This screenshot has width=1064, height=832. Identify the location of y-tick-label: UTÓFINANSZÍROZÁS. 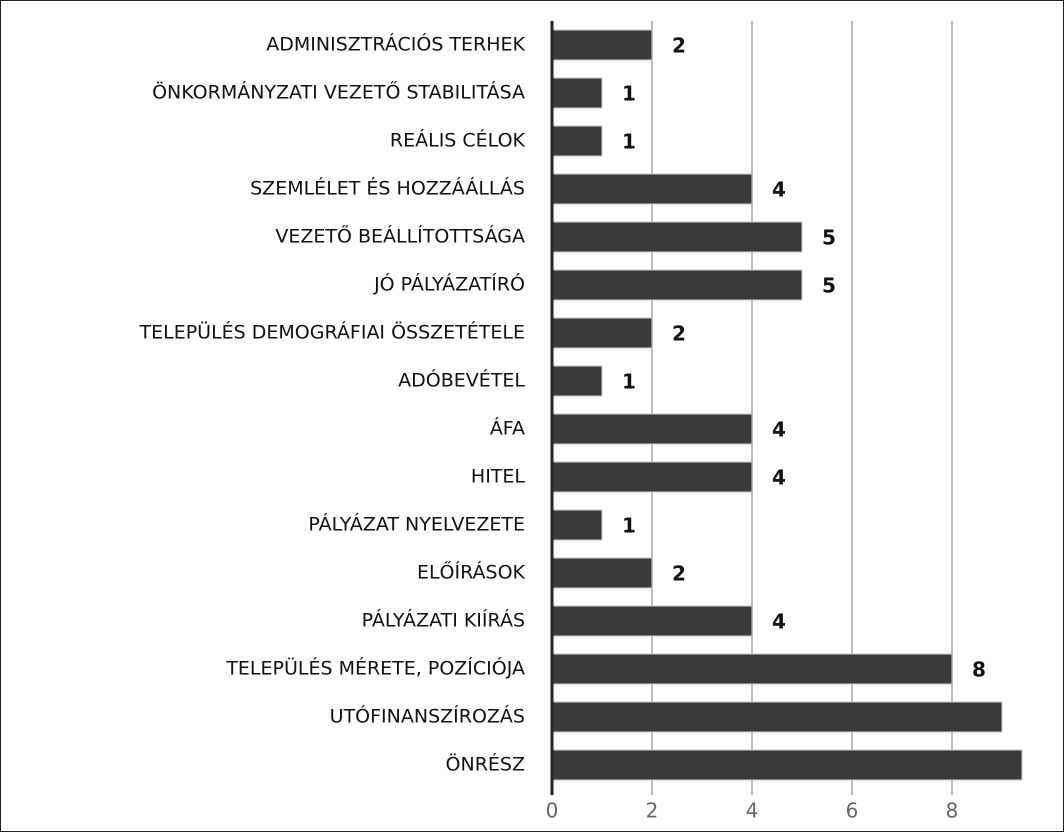
(427, 716).